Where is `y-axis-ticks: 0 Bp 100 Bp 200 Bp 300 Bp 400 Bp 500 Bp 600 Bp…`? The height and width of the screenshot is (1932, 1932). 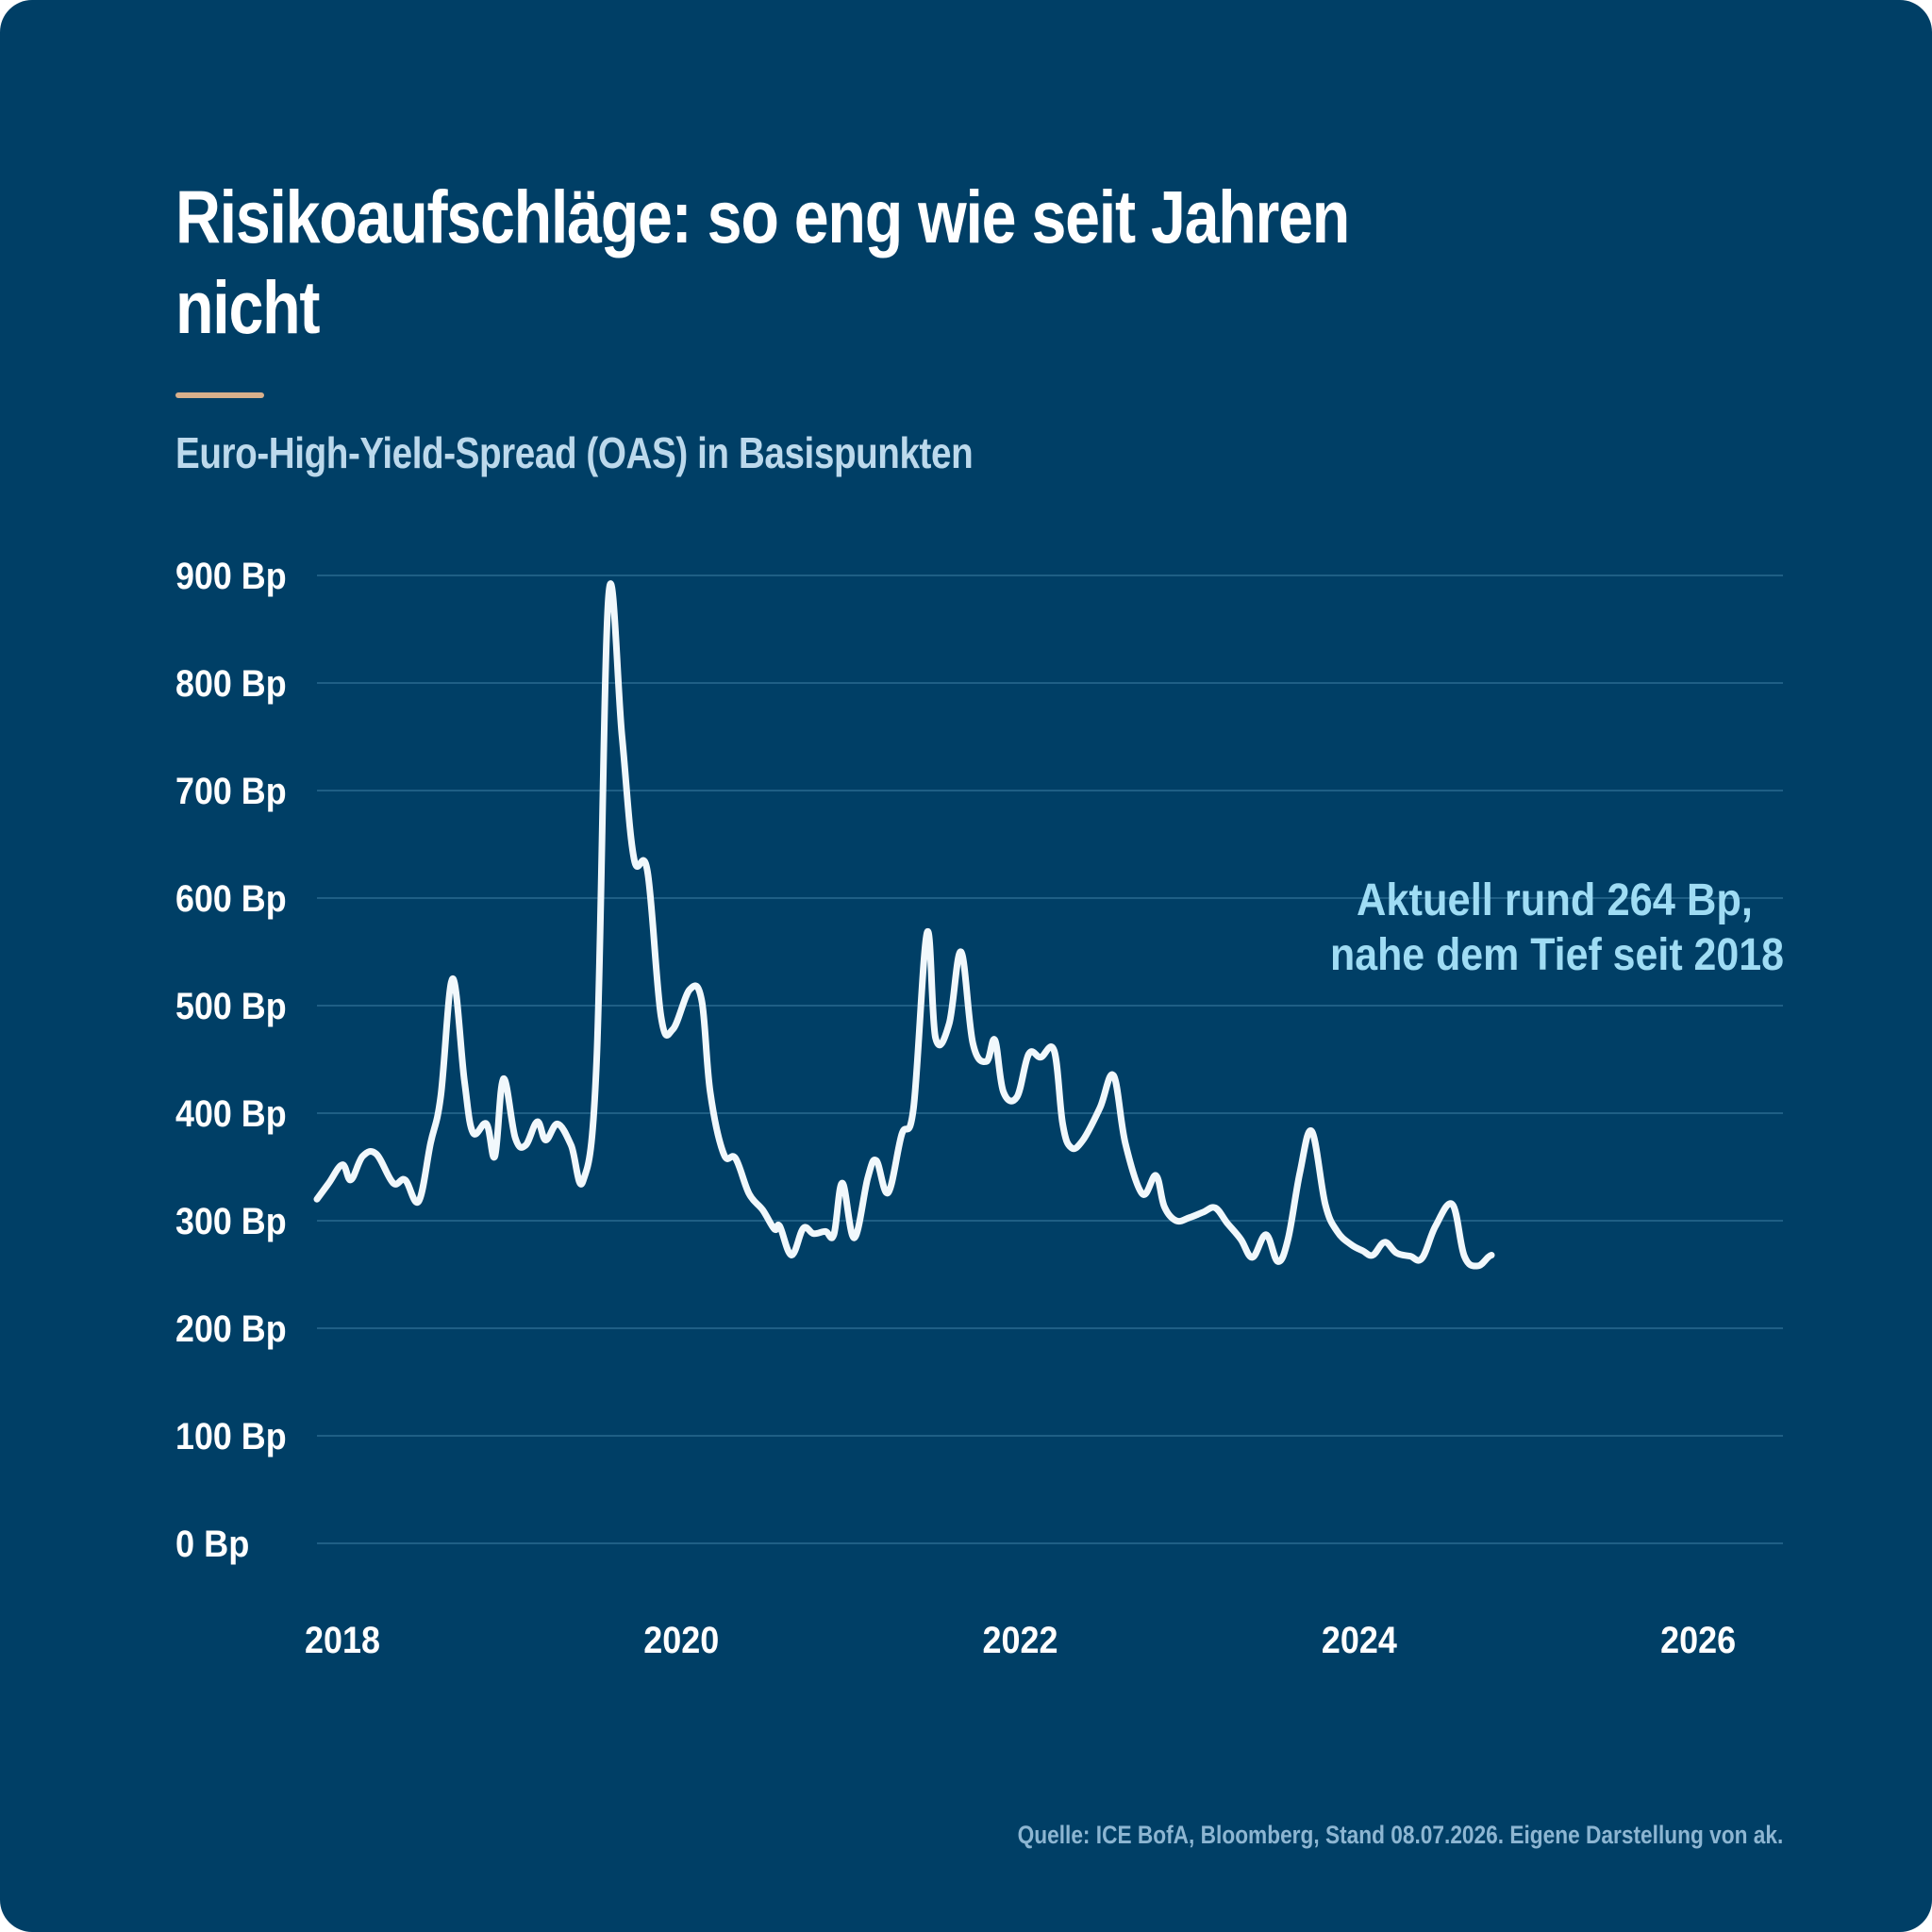
y-axis-ticks: 0 Bp 100 Bp 200 Bp 300 Bp 400 Bp 500 Bp 600 Bp… is located at coordinates (231, 1060).